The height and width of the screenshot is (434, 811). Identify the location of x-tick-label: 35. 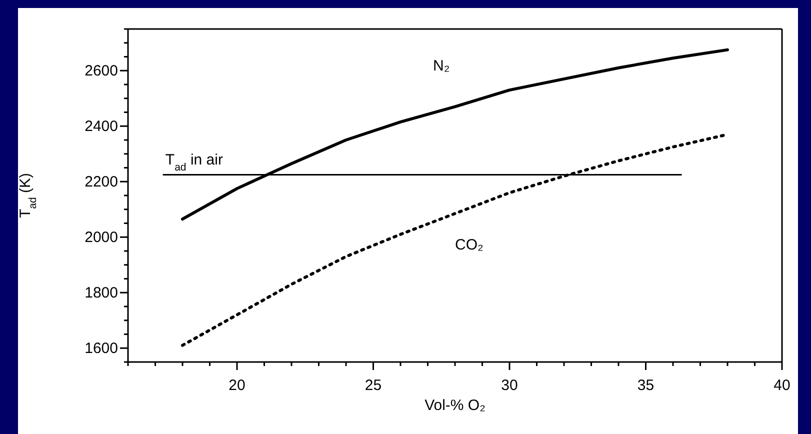
(645, 385).